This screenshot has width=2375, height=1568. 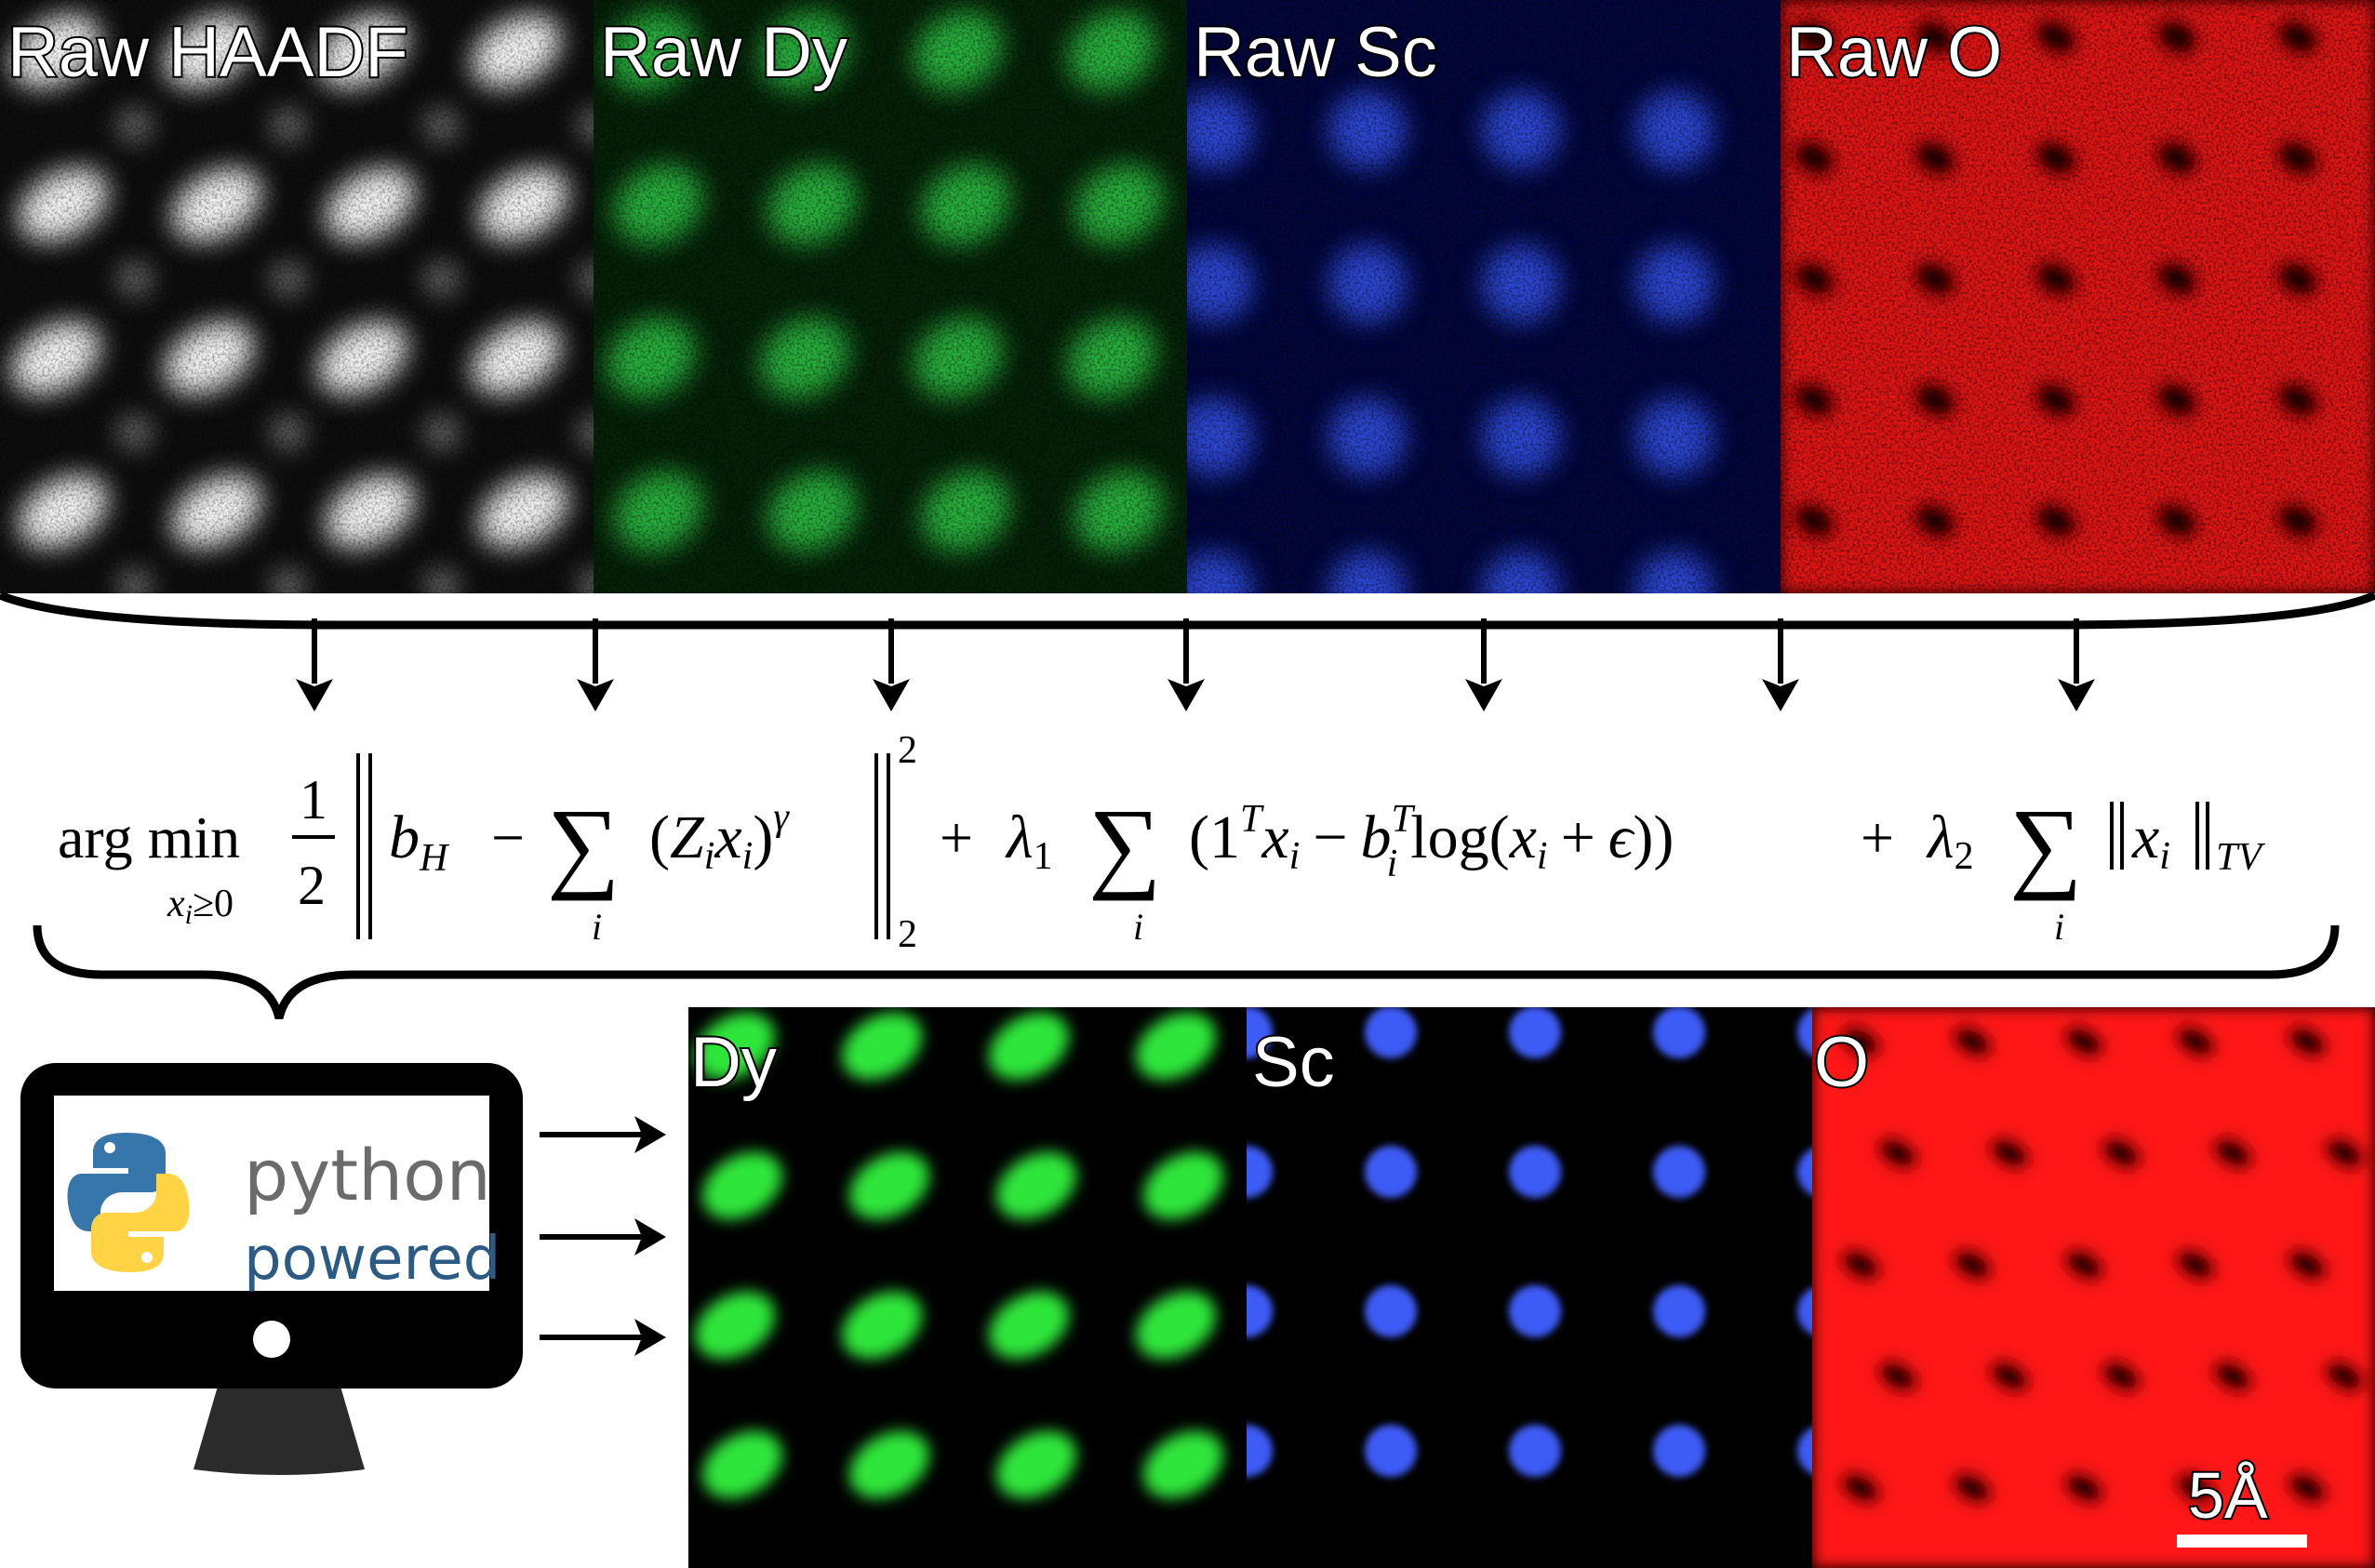 I want to click on computer-monitor: python powered, so click(x=271, y=1269).